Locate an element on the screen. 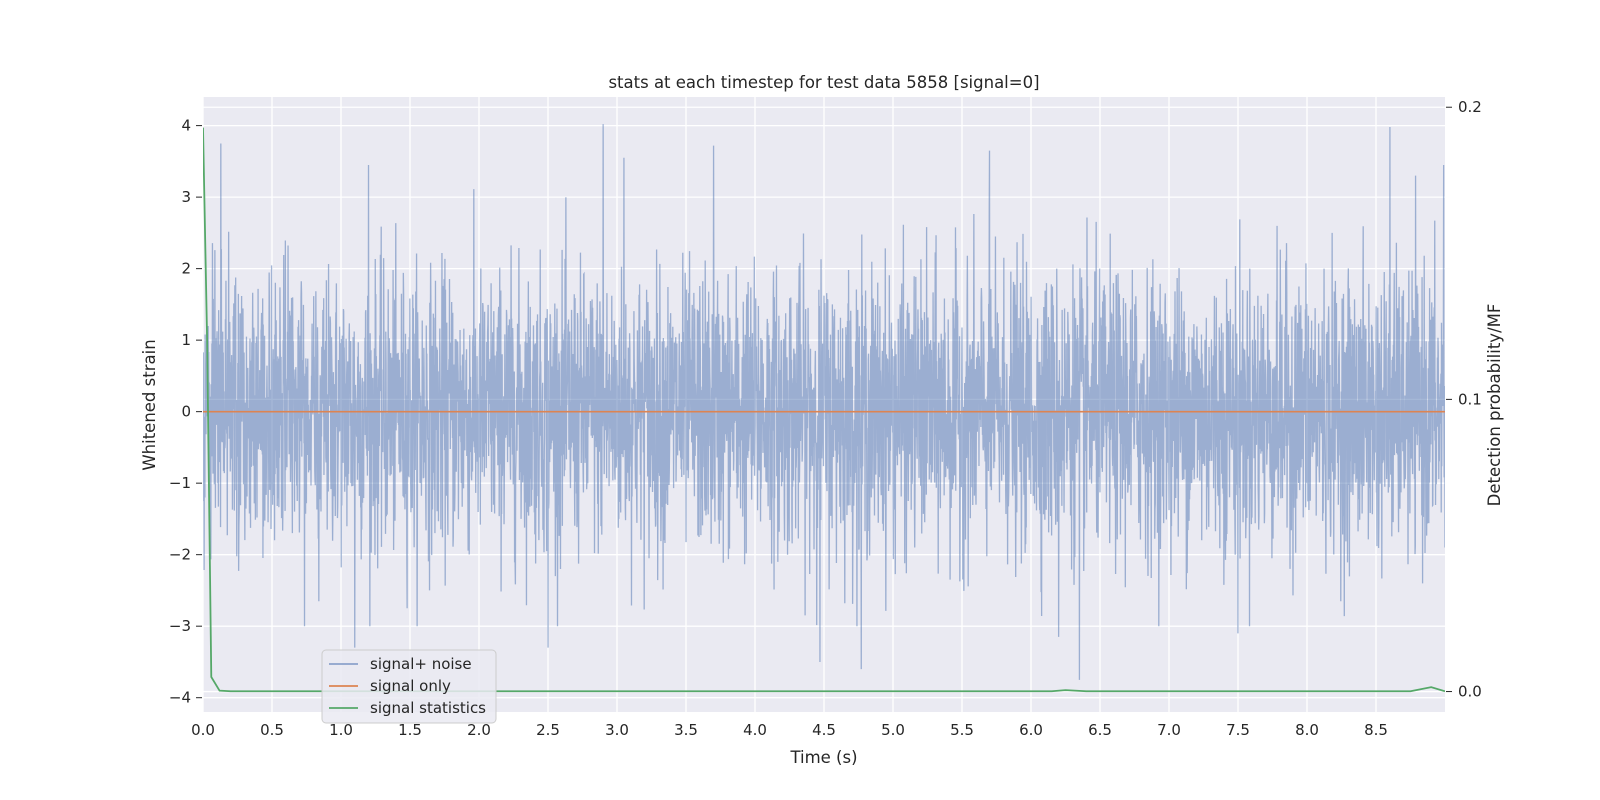 The width and height of the screenshot is (1600, 800). x-tick-label: 2.5 is located at coordinates (548, 730).